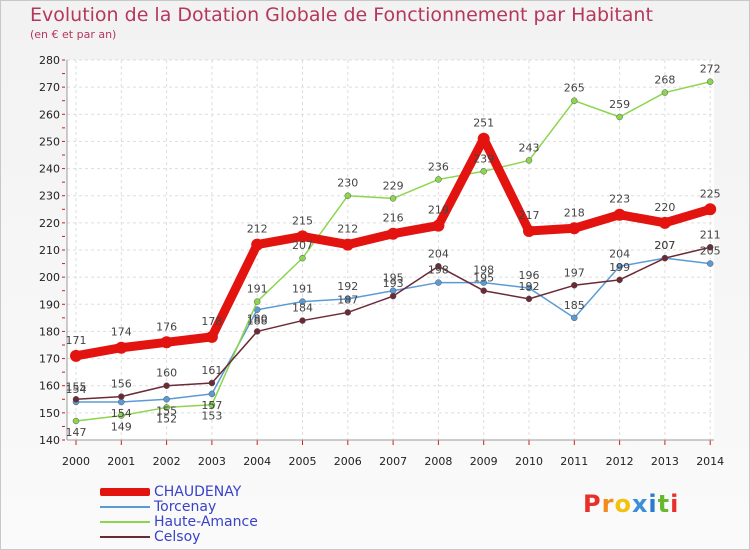  What do you see at coordinates (529, 215) in the screenshot?
I see `data-label-chaudenay: 217` at bounding box center [529, 215].